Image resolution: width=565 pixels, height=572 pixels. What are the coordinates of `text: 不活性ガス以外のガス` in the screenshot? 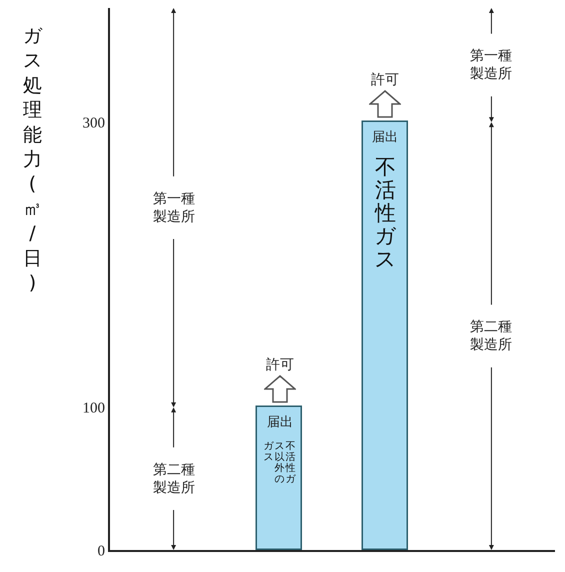 It's located at (280, 463).